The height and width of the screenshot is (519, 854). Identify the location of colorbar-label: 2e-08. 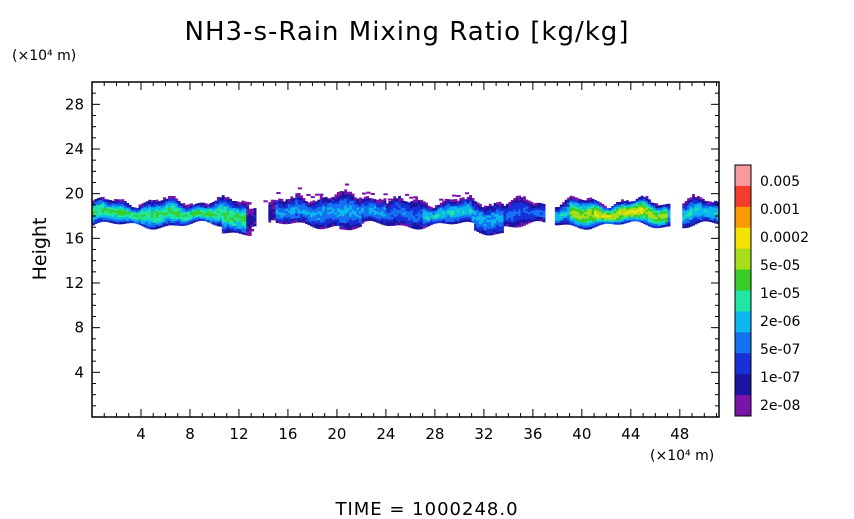
(780, 406).